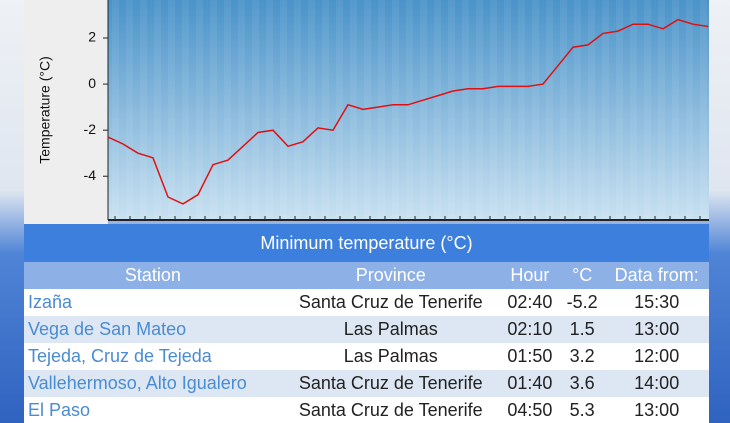  What do you see at coordinates (153, 275) in the screenshot?
I see `column-header: Station` at bounding box center [153, 275].